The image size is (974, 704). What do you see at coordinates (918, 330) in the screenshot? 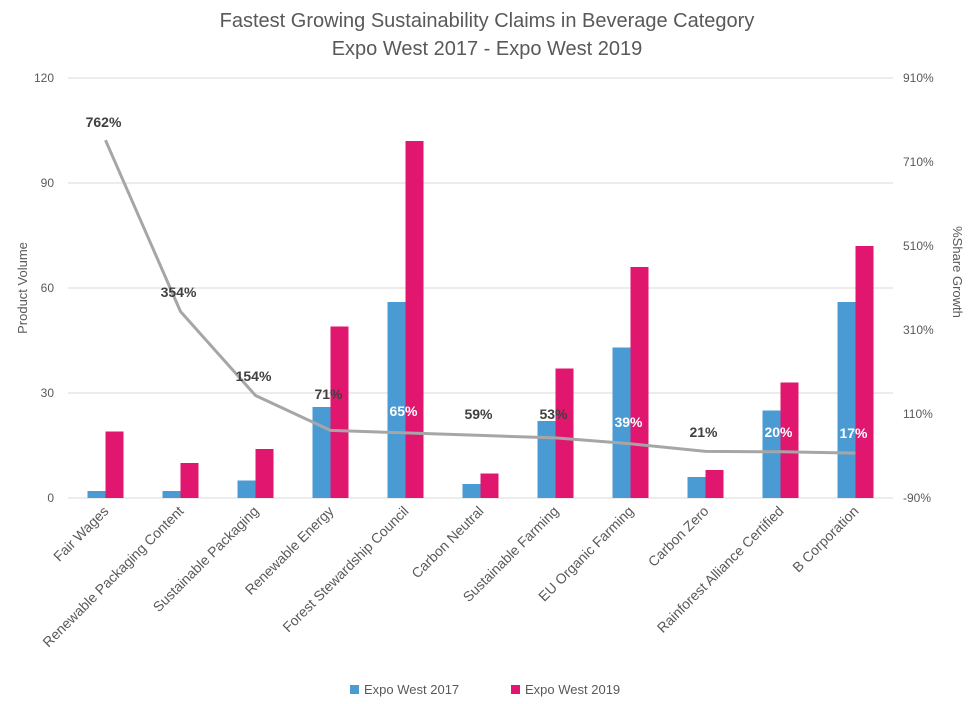
I see `y2-tick-label: 310%` at bounding box center [918, 330].